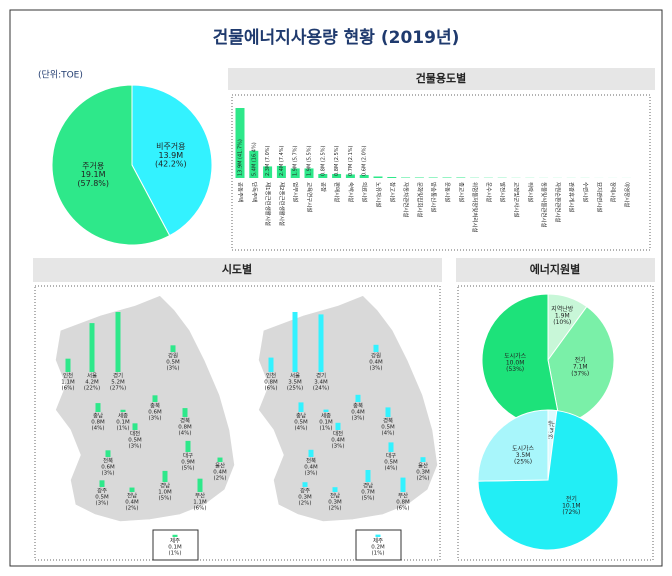 This screenshot has width=672, height=576. I want to click on x-tick-label: 동물및식물관련시설, so click(544, 205).